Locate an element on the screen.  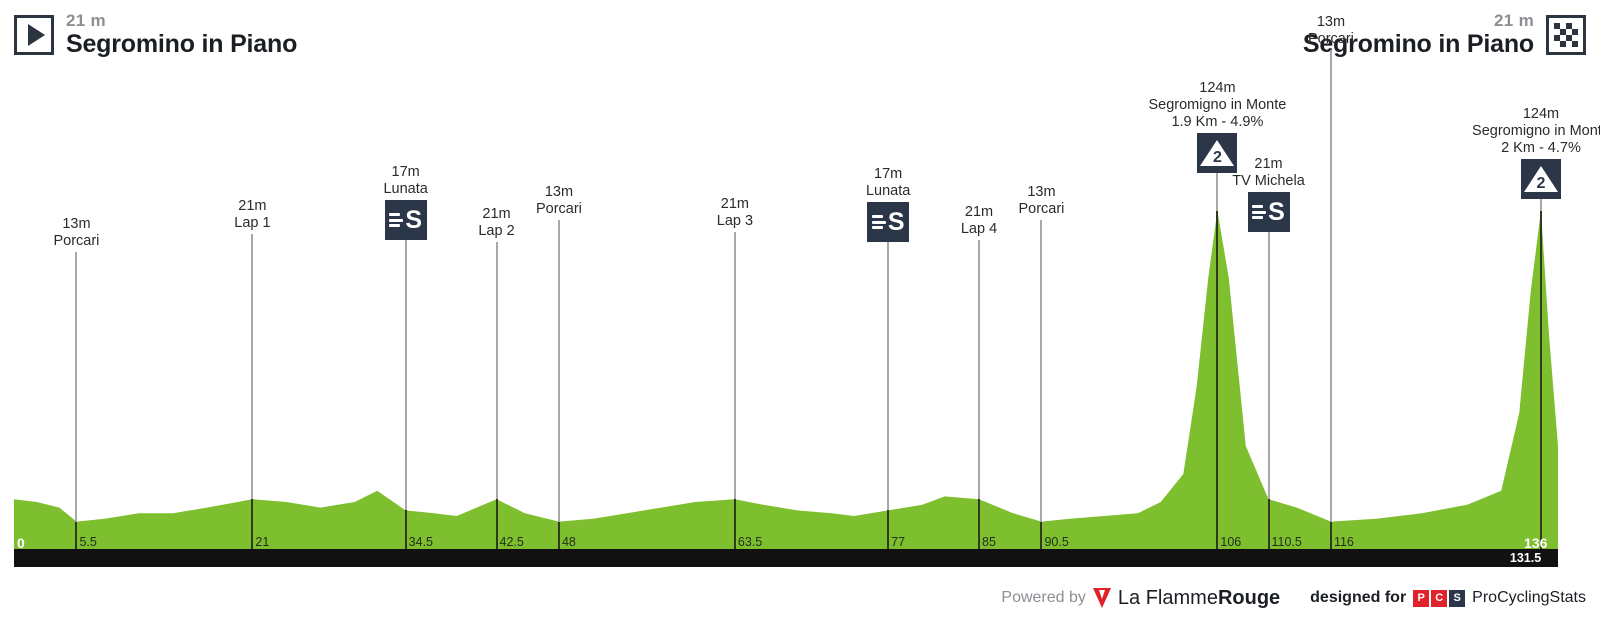
start-header-text: 21 m Segromino in Piano is located at coordinates (181, 34).